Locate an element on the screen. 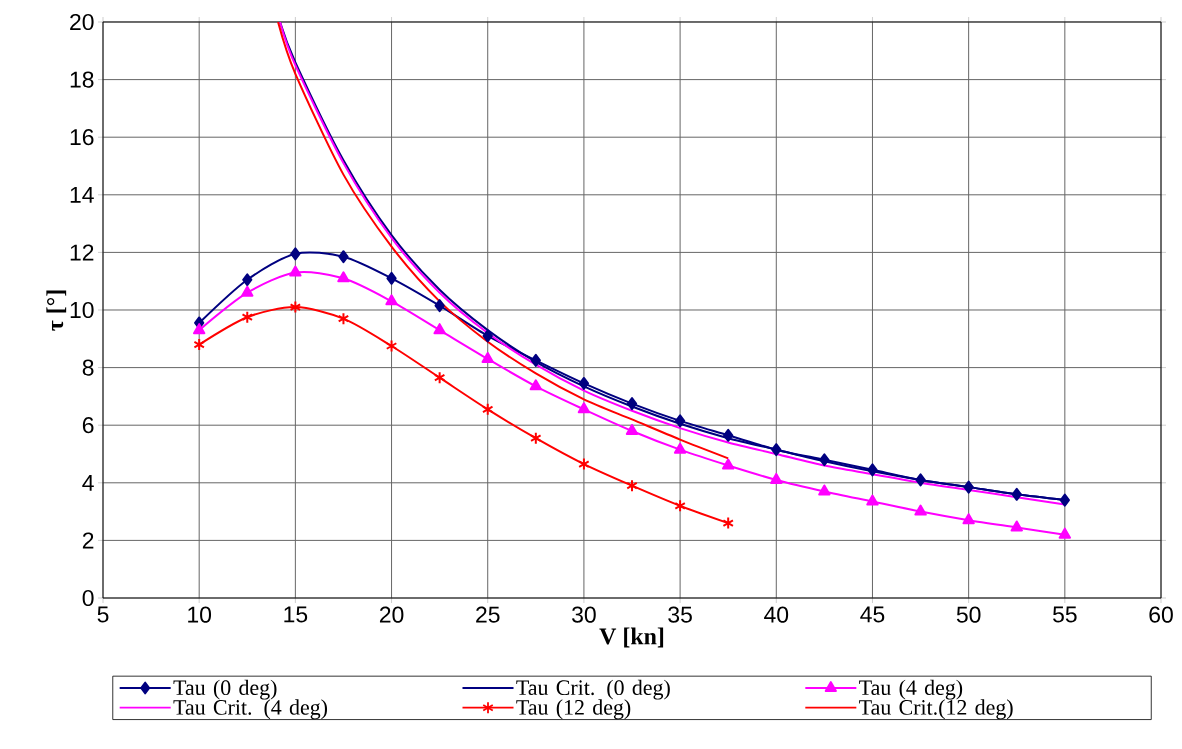 Image resolution: width=1182 pixels, height=749 pixels. legend-label: Tau Crit. (0 deg) is located at coordinates (593, 689).